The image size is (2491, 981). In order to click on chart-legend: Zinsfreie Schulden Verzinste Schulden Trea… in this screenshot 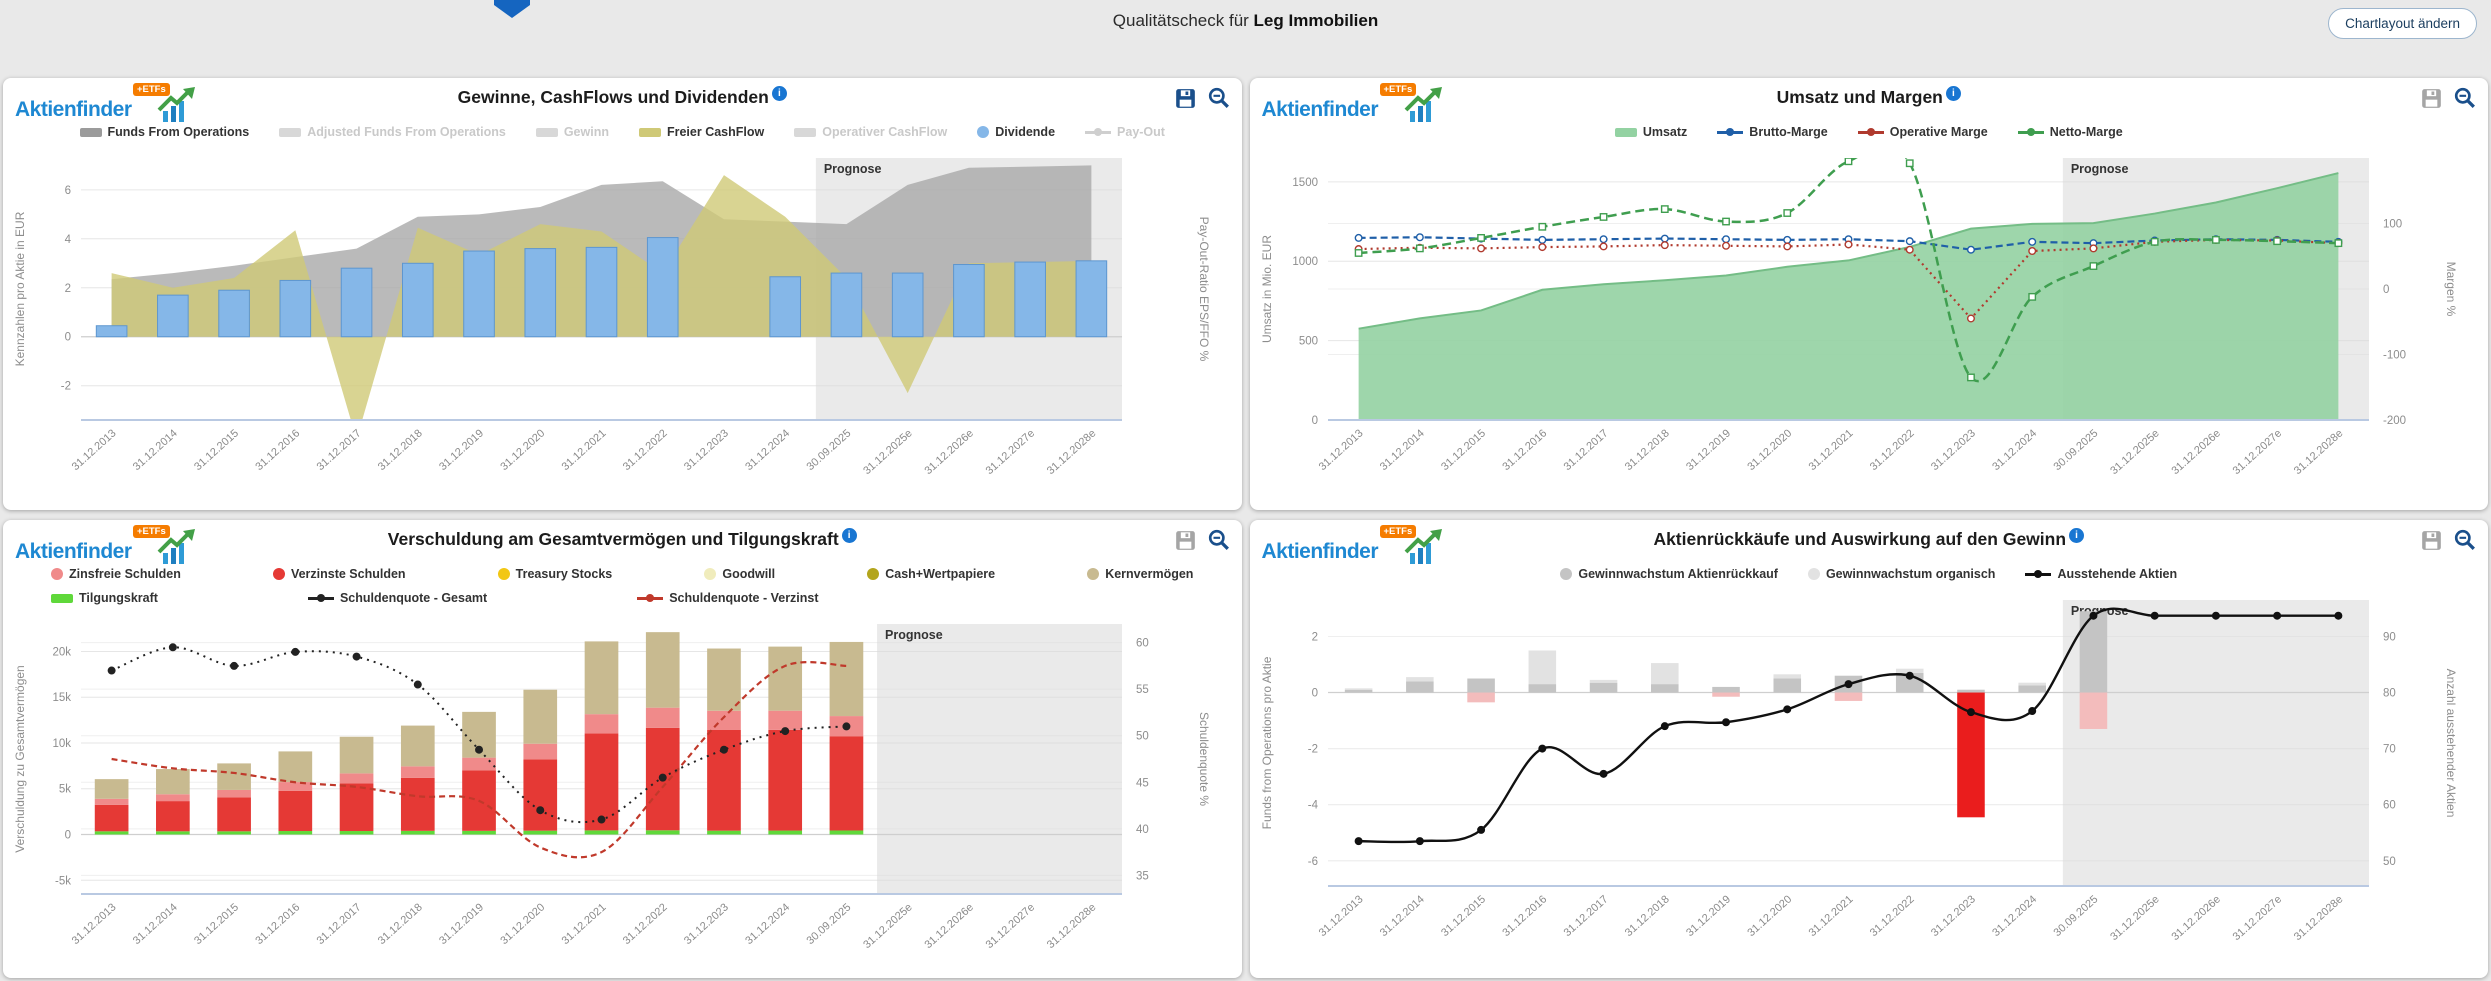, I will do `click(622, 586)`.